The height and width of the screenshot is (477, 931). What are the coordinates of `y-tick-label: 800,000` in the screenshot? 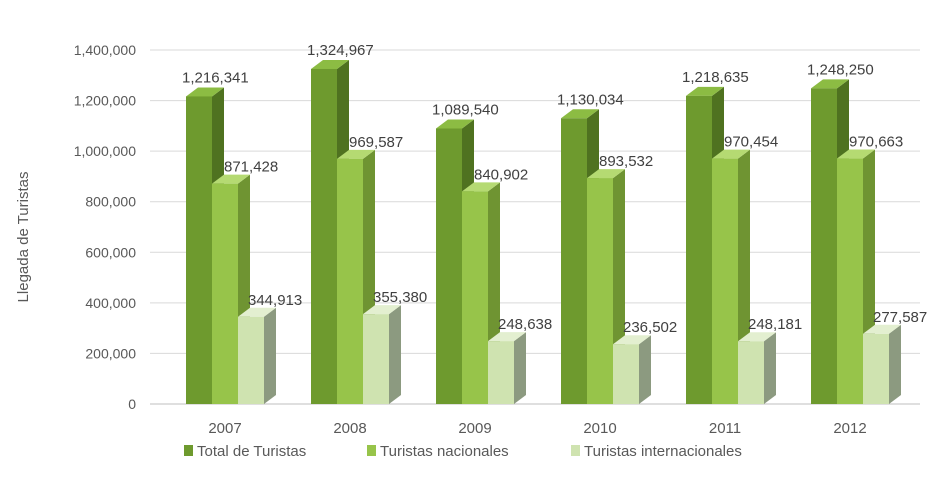 It's located at (110, 202).